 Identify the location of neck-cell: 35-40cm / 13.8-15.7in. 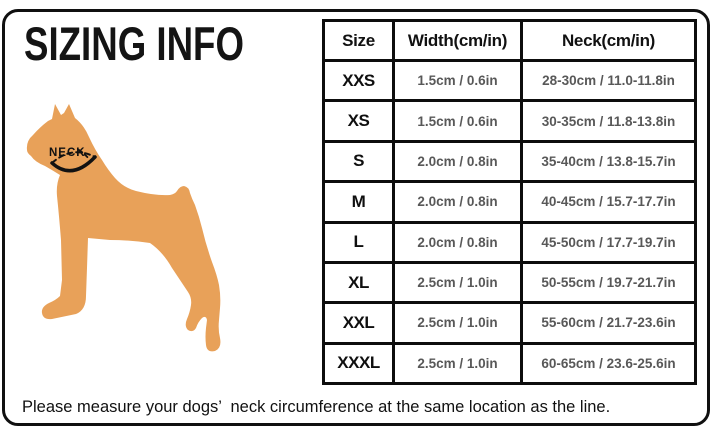
(608, 161).